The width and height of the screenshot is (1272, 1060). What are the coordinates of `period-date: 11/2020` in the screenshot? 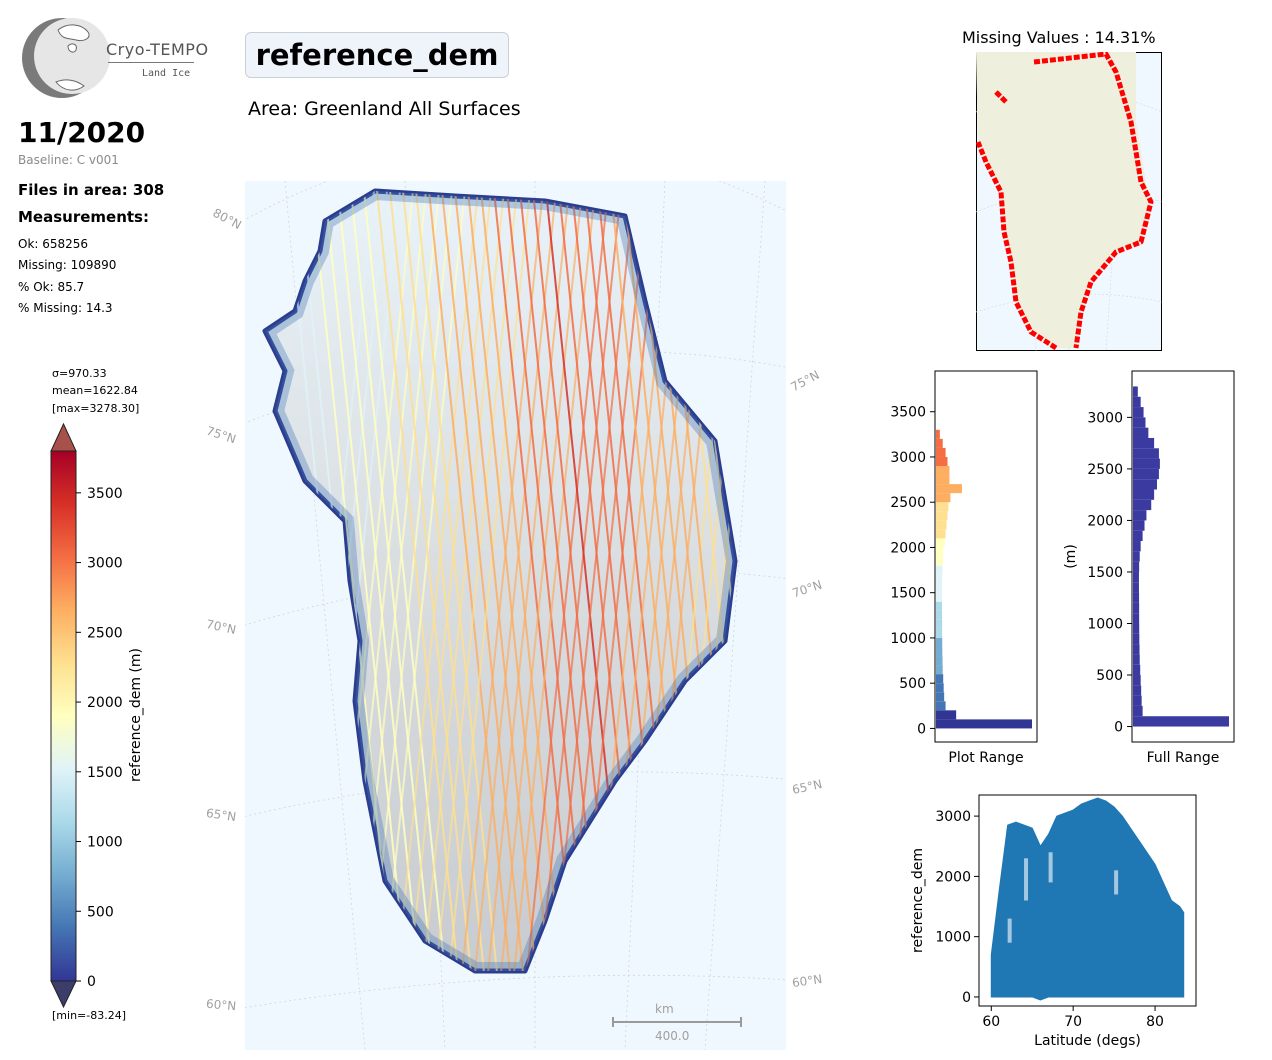 It's located at (82, 132).